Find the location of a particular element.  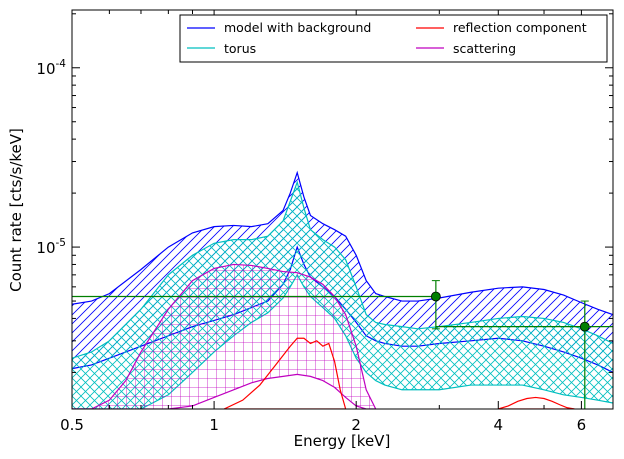

x-tick-label: 6 is located at coordinates (582, 425).